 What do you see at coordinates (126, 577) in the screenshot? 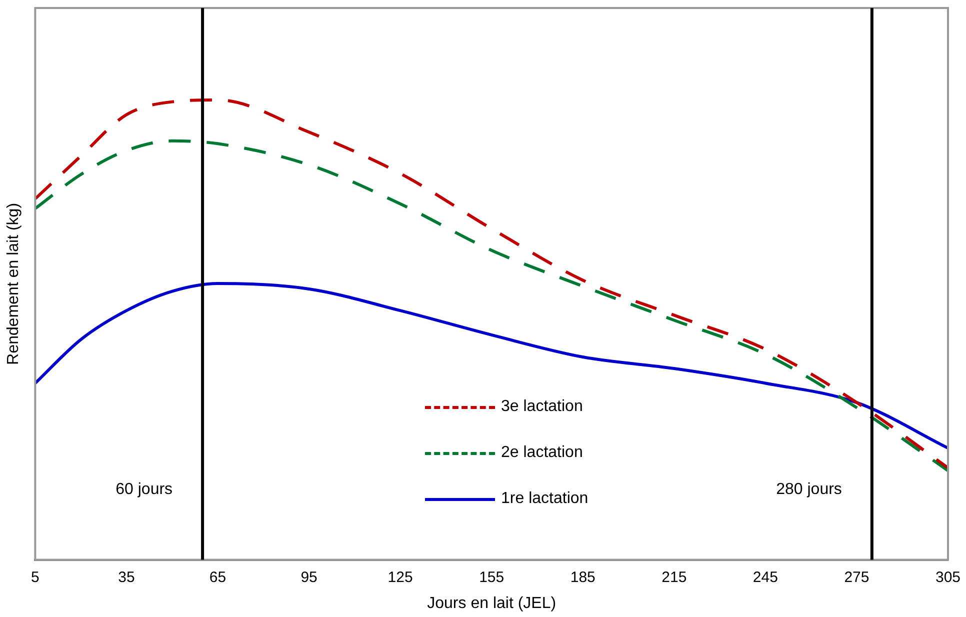
I see `x-tick-label: 35` at bounding box center [126, 577].